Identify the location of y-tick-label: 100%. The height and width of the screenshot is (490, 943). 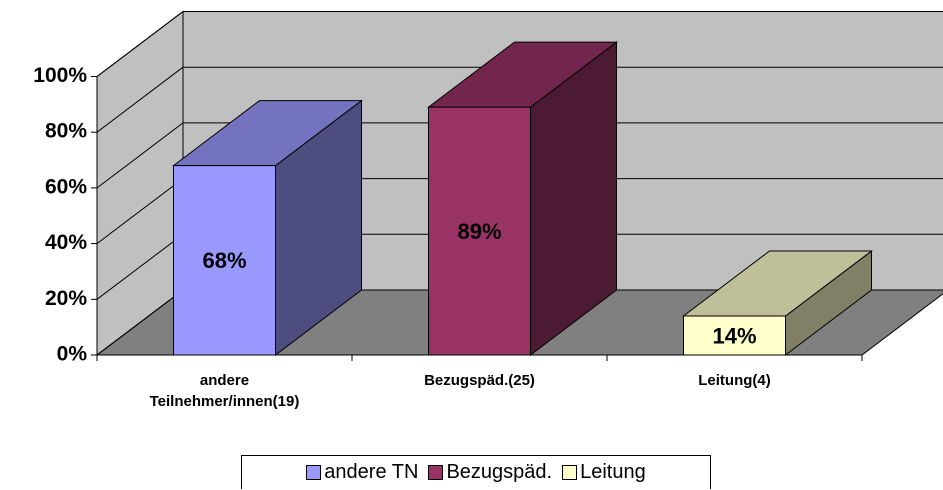
(60, 75).